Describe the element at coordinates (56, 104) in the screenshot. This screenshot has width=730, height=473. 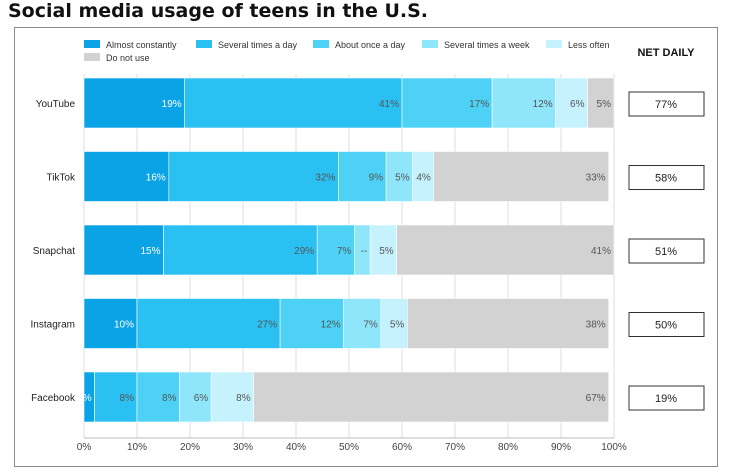
I see `category-label: YouTube` at that location.